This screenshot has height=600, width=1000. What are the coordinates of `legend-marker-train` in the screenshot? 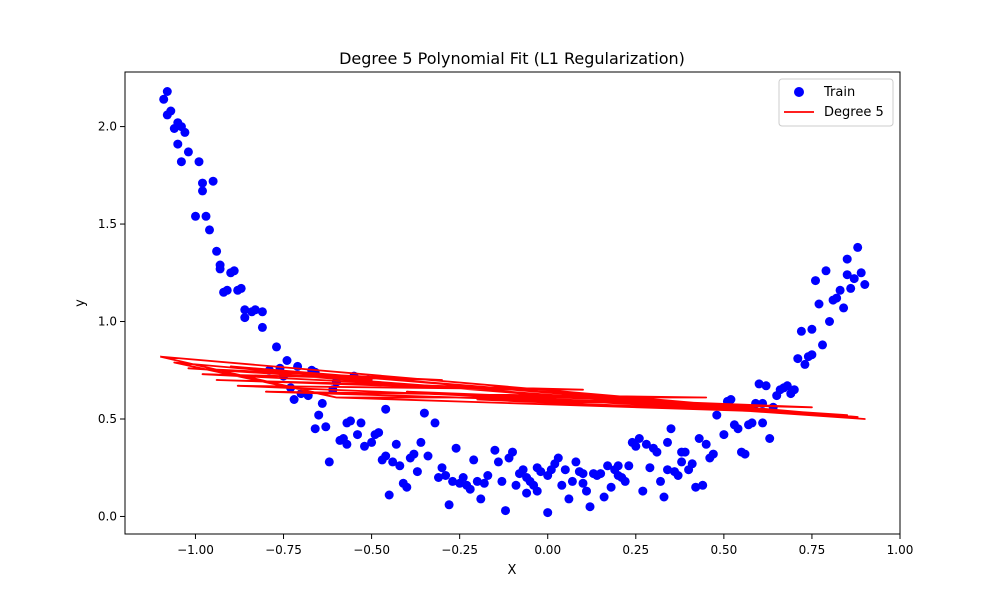 It's located at (799, 92).